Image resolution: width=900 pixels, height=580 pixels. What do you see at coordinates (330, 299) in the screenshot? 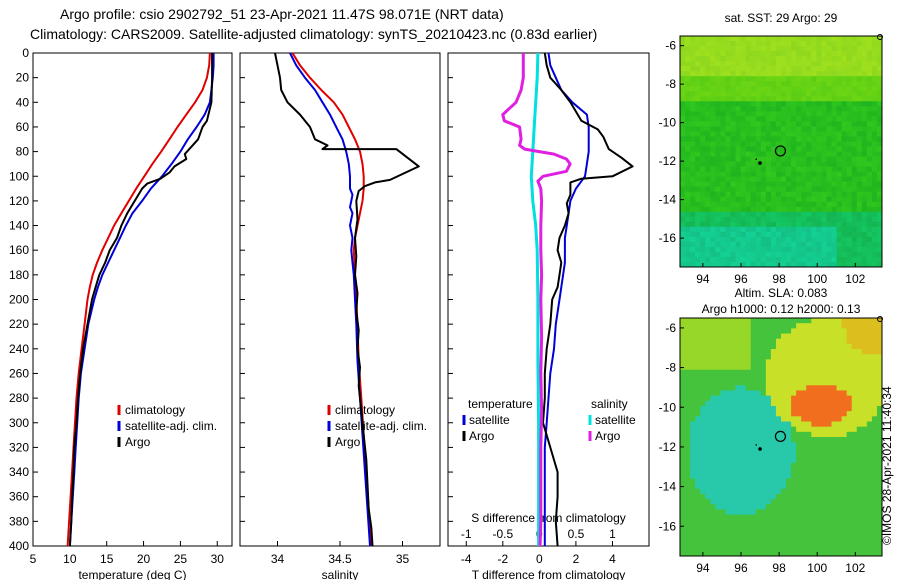
I see `salinity-series-satellite-adj-clim-` at bounding box center [330, 299].